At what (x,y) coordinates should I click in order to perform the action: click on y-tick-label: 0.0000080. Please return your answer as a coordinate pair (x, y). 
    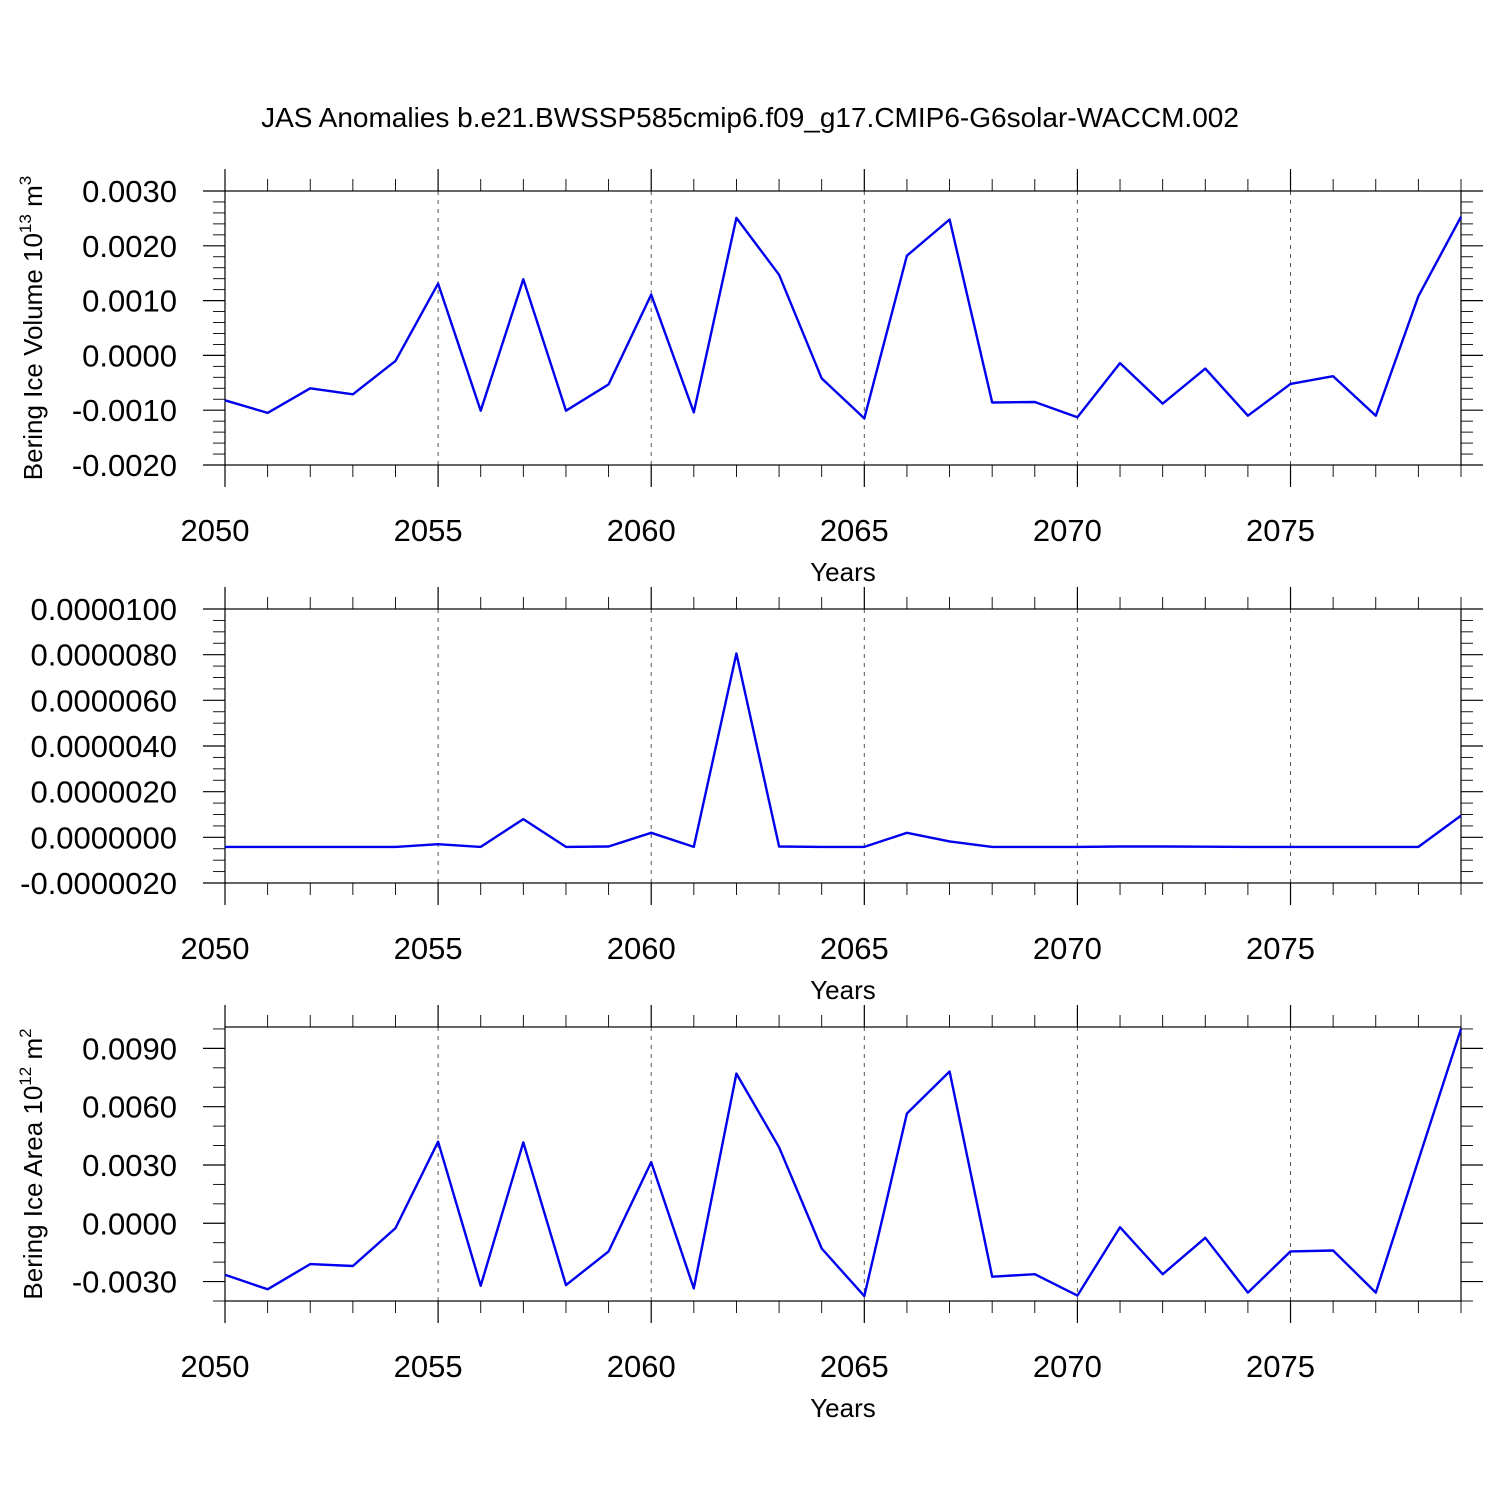
    Looking at the image, I should click on (103, 655).